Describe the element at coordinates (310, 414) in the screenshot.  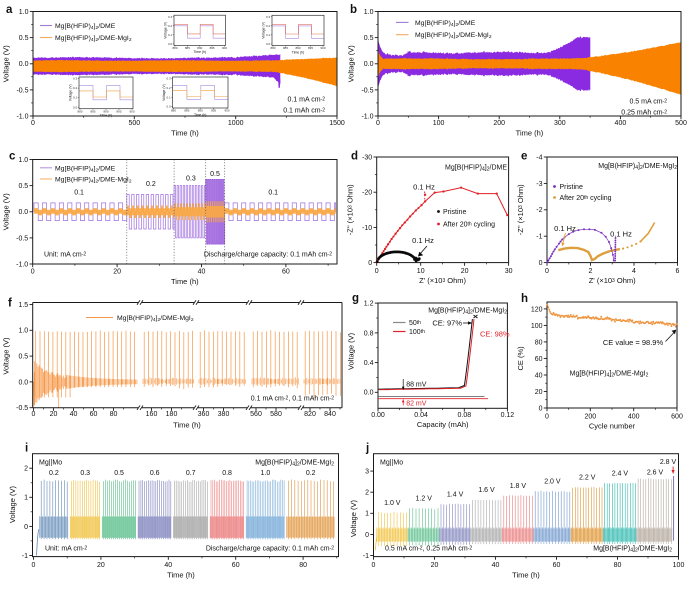
I see `svg-text: 820` at that location.